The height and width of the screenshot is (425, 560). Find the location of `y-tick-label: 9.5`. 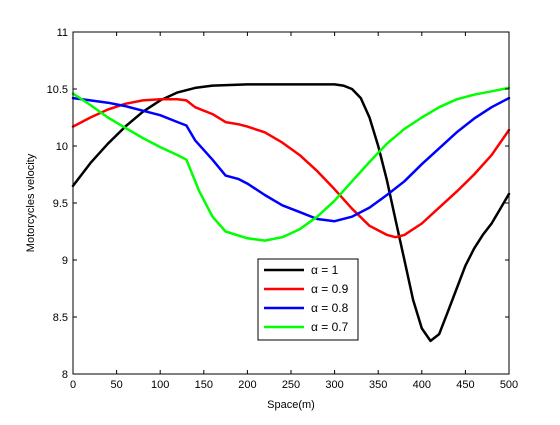

y-tick-label: 9.5 is located at coordinates (60, 204).